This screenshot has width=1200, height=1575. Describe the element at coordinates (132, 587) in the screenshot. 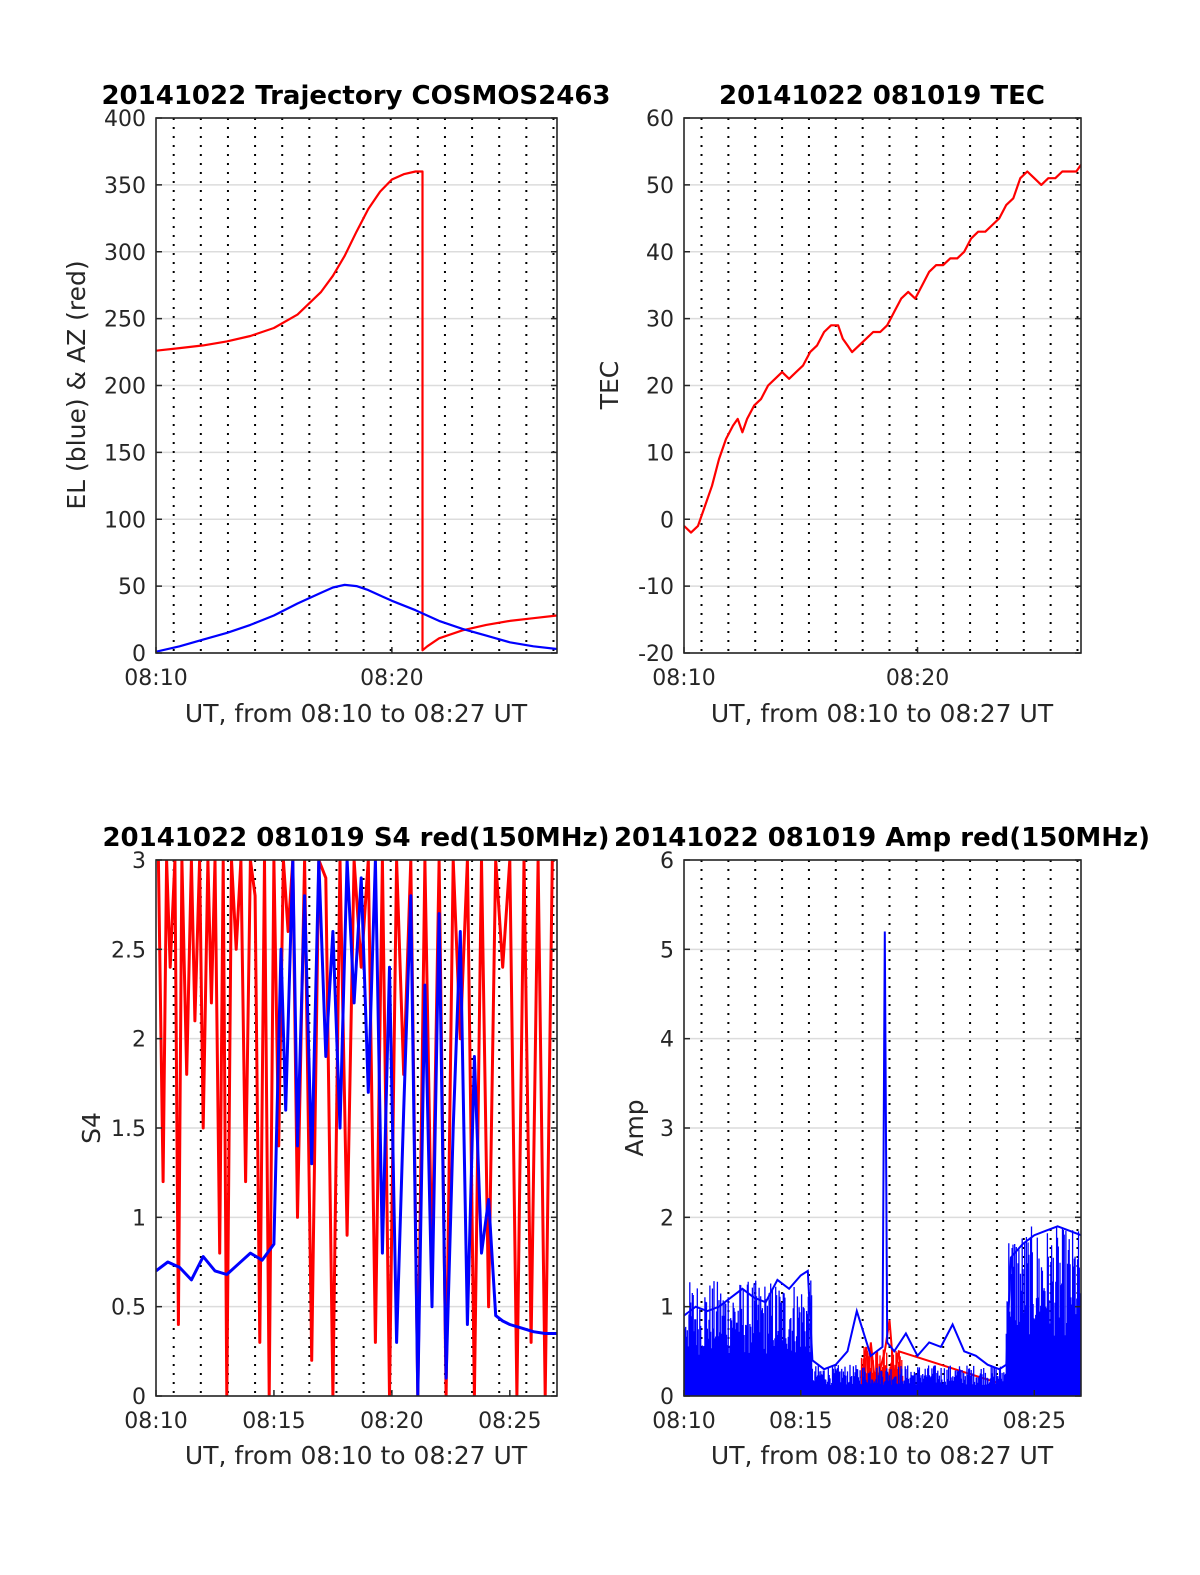

I see `traj-ytick-label: 50` at that location.